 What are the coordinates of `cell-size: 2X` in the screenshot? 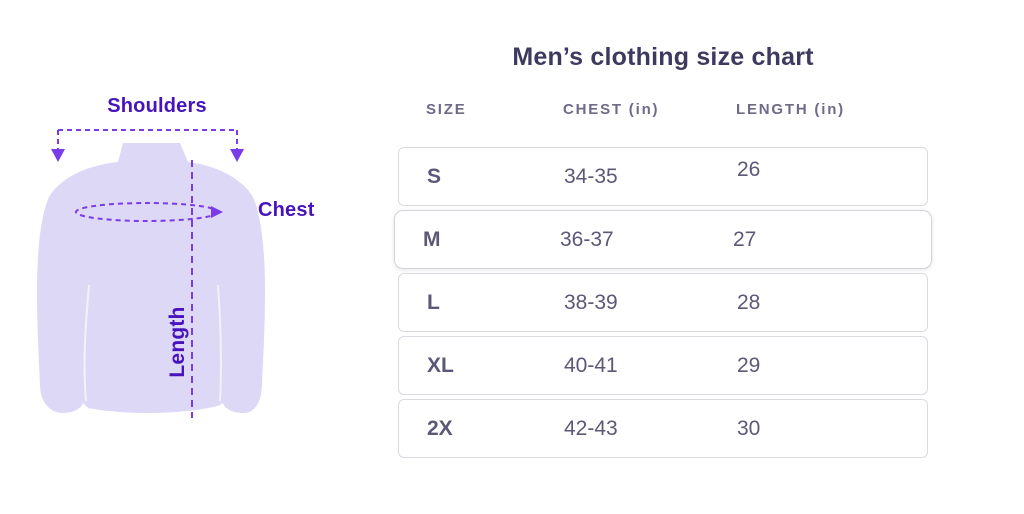 It's located at (440, 428).